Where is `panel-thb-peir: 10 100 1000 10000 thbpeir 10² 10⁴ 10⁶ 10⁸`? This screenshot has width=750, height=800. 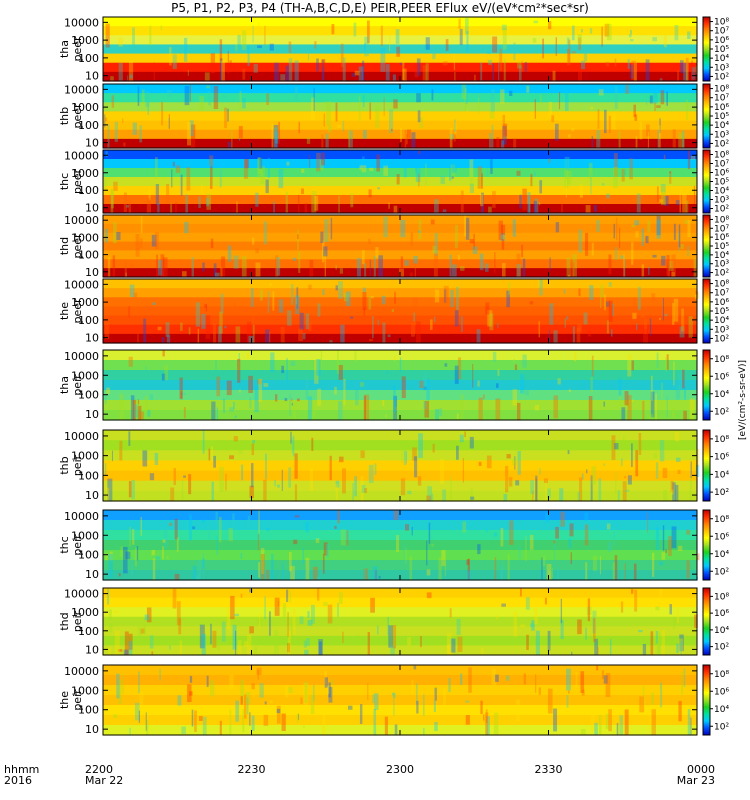
panel-thb-peir: 10 100 1000 10000 thbpeir 10² 10⁴ 10⁶ 10⁸ is located at coordinates (393, 465).